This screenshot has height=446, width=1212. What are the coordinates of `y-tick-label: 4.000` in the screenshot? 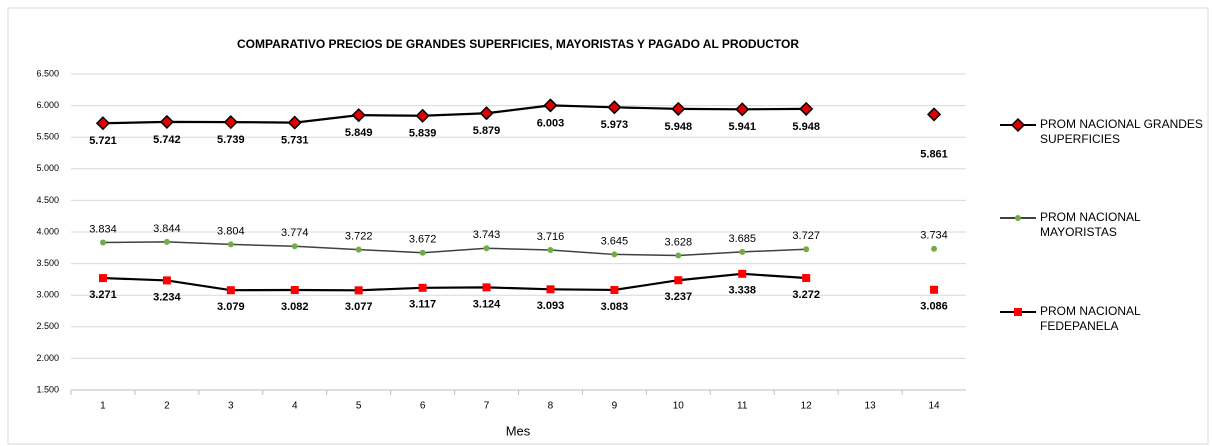 It's located at (47, 231).